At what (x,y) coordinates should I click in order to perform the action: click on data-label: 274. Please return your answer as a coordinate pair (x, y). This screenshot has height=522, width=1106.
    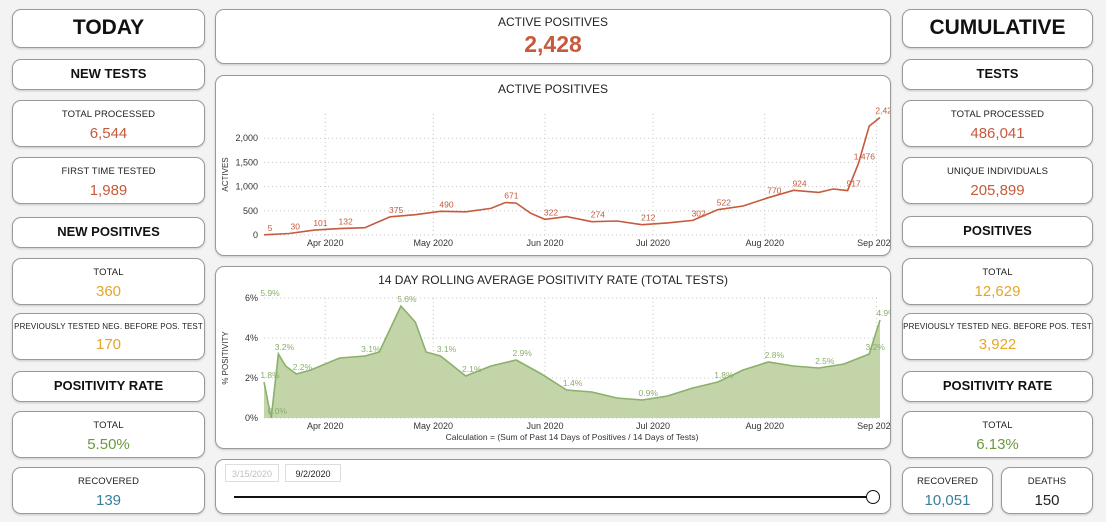
    Looking at the image, I should click on (598, 215).